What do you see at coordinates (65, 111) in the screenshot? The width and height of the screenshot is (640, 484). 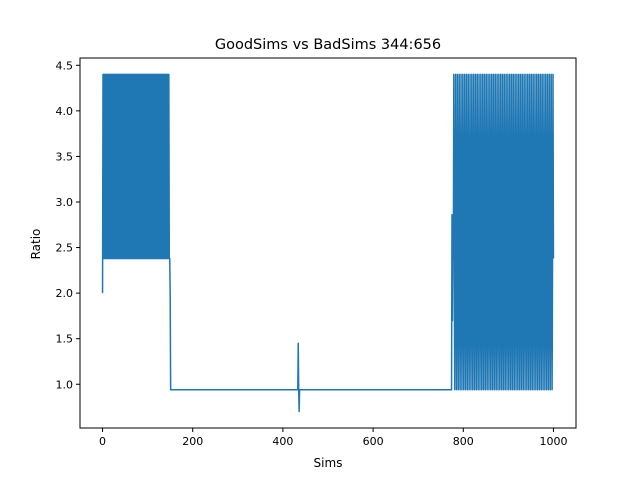 I see `y-tick-label: 4.0` at bounding box center [65, 111].